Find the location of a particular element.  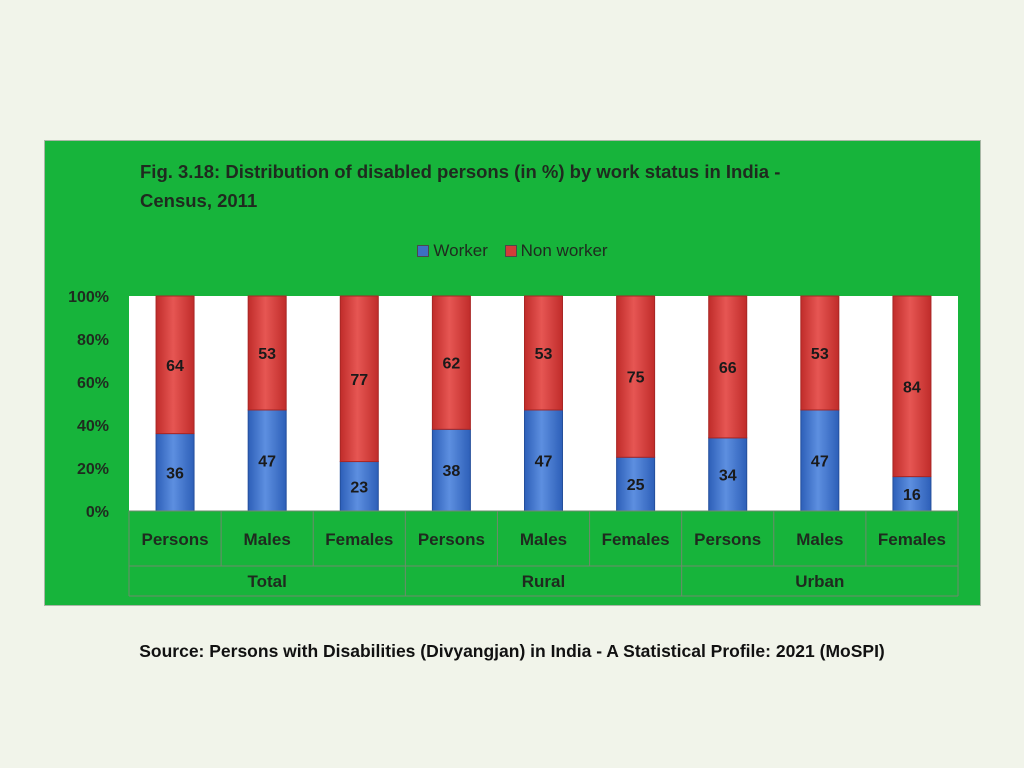

data-label-worker: 38 is located at coordinates (451, 471).